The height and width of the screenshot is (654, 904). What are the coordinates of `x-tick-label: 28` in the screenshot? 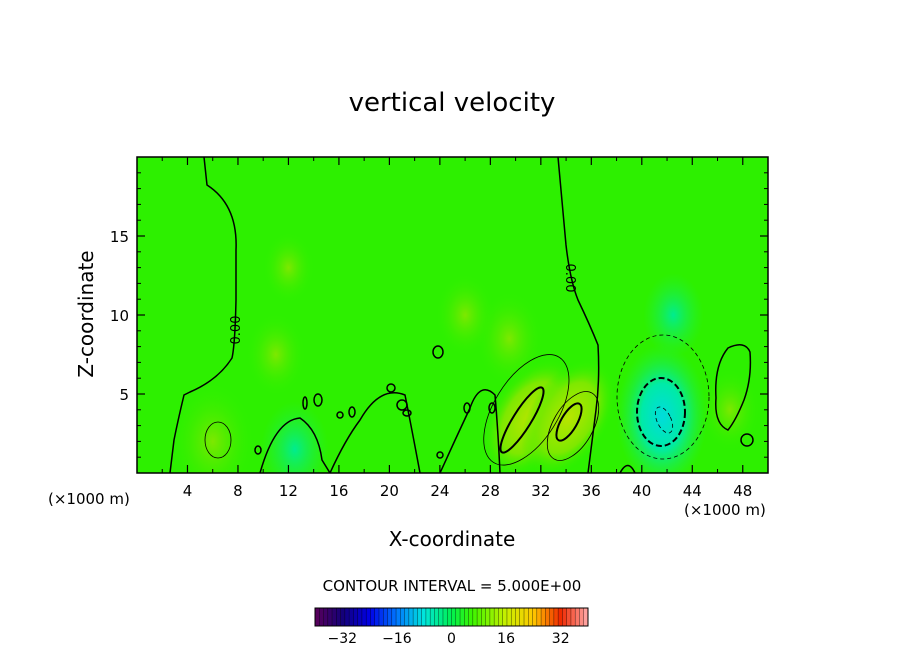 It's located at (490, 491).